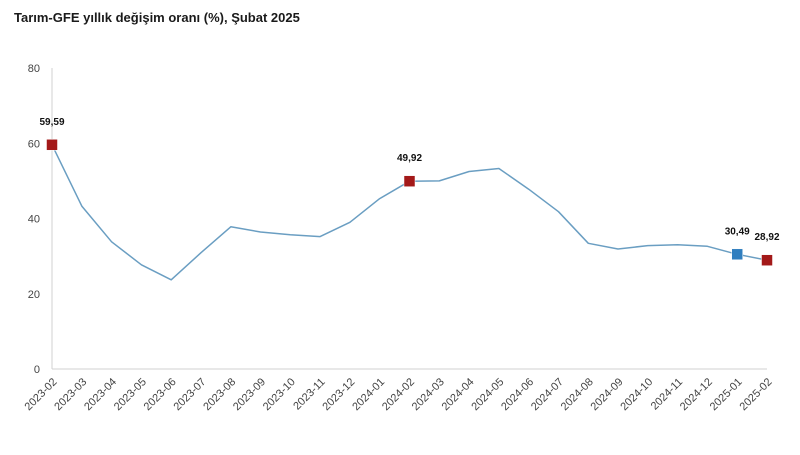  I want to click on x-tick-label: 2024-10, so click(636, 394).